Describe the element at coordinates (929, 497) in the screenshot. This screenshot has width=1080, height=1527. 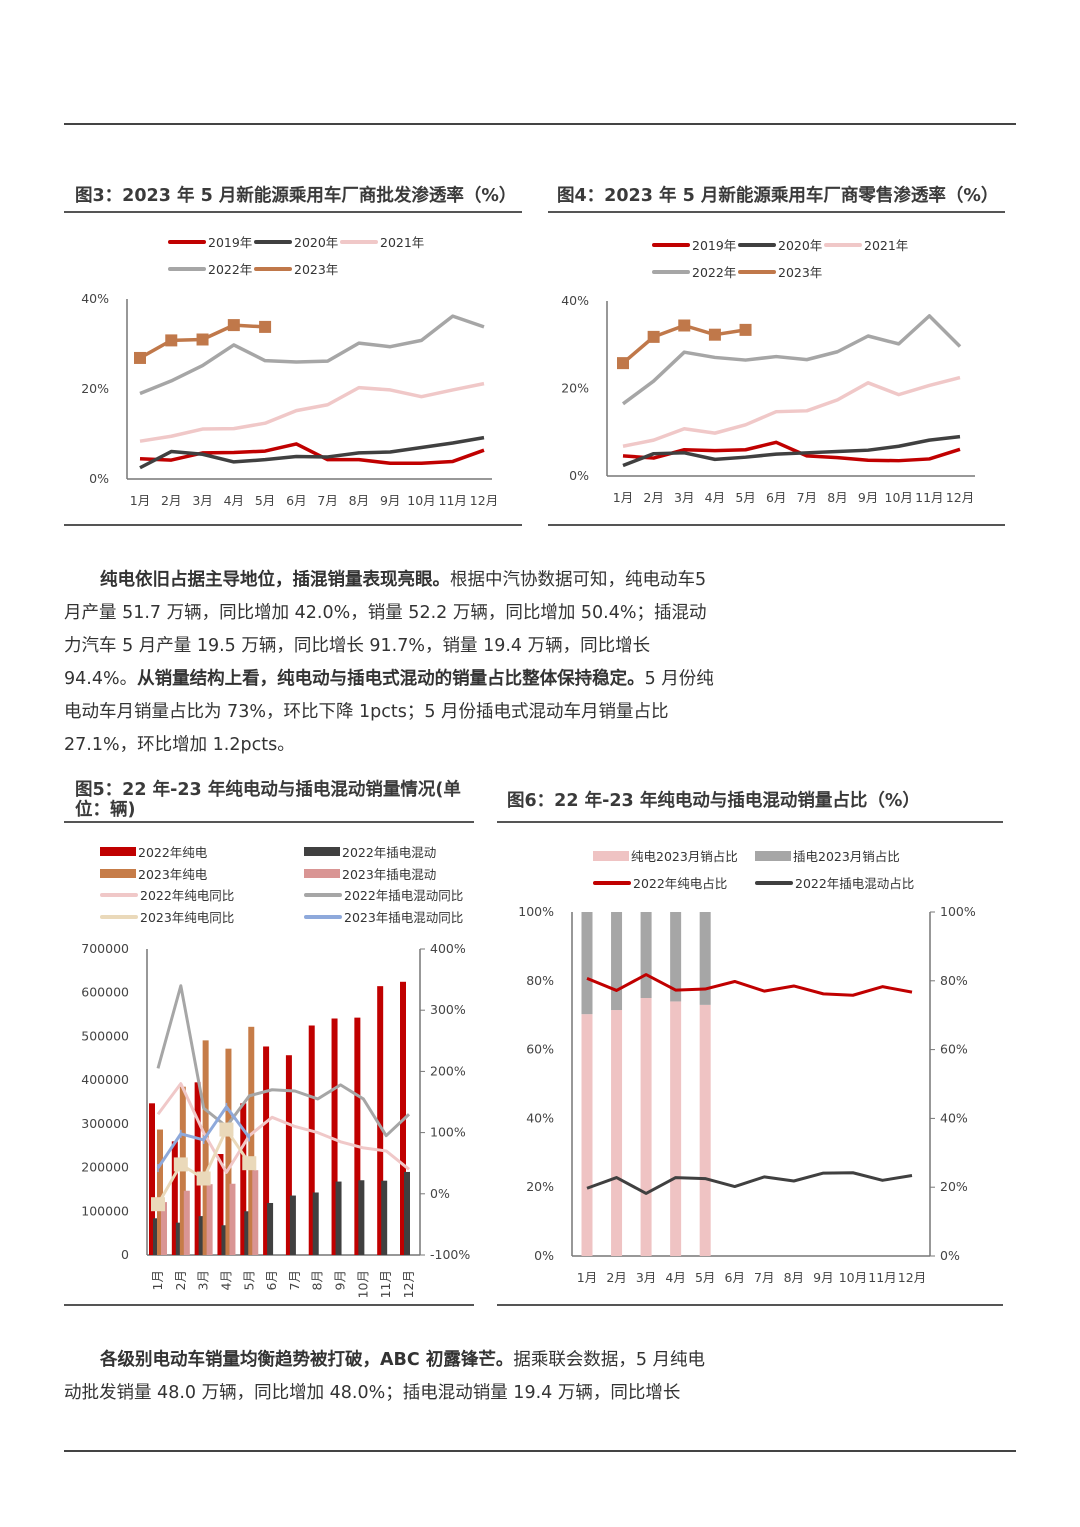
I see `x-tick-label: 11月` at that location.